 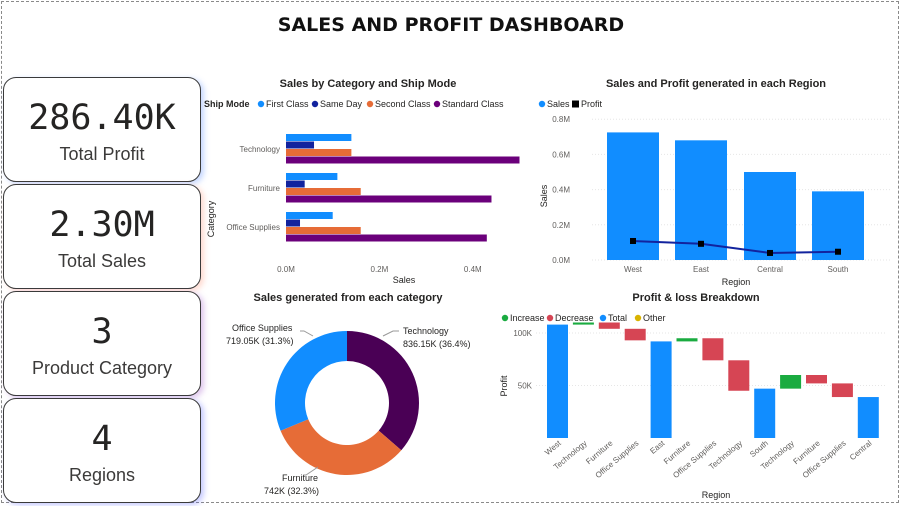 What do you see at coordinates (574, 318) in the screenshot?
I see `legend-label: Decrease` at bounding box center [574, 318].